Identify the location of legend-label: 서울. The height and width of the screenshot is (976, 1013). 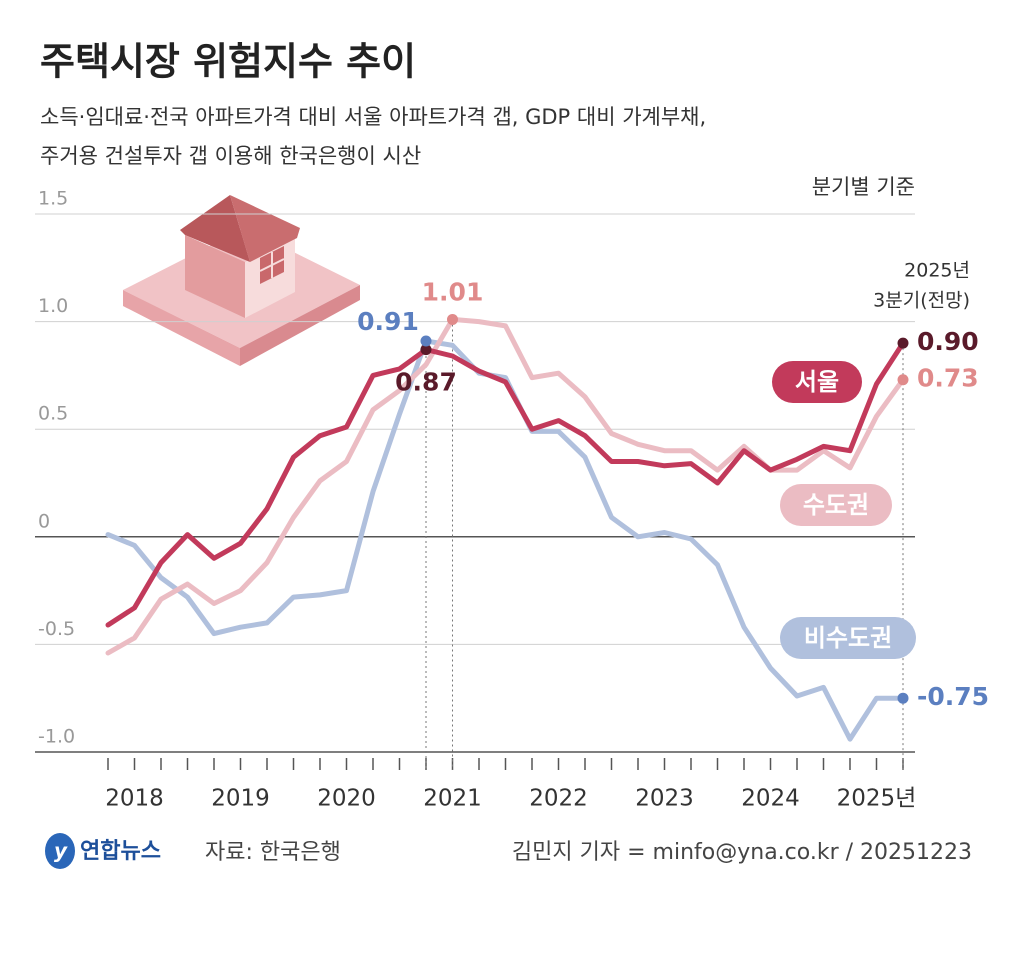
(817, 382).